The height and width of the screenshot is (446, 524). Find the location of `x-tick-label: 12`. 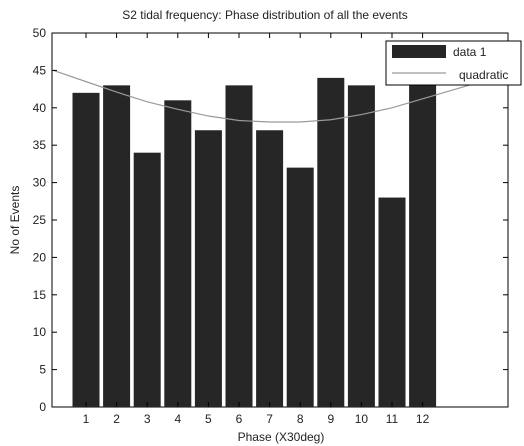

x-tick-label: 12 is located at coordinates (423, 419).